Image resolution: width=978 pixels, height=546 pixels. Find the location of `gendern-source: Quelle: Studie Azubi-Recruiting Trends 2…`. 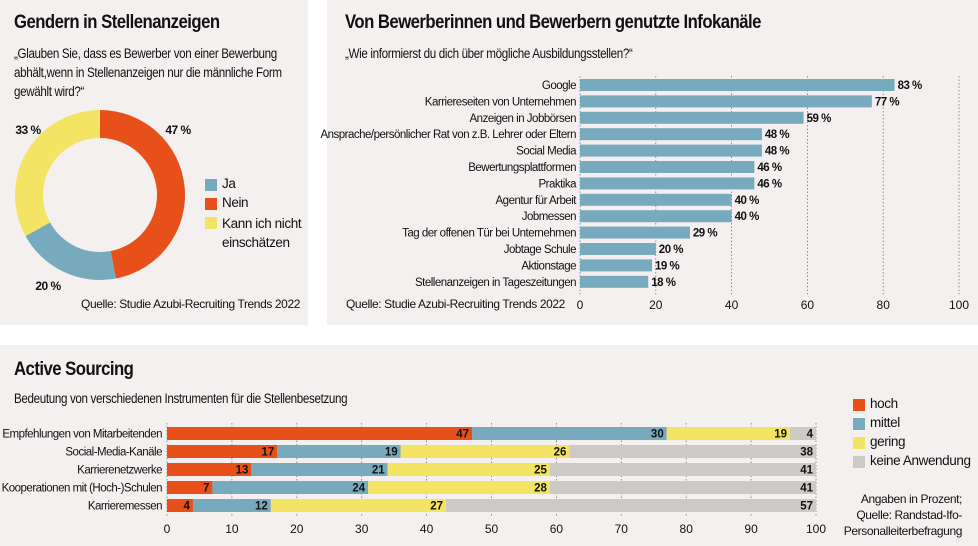

gendern-source: Quelle: Studie Azubi-Recruiting Trends 2… is located at coordinates (190, 304).